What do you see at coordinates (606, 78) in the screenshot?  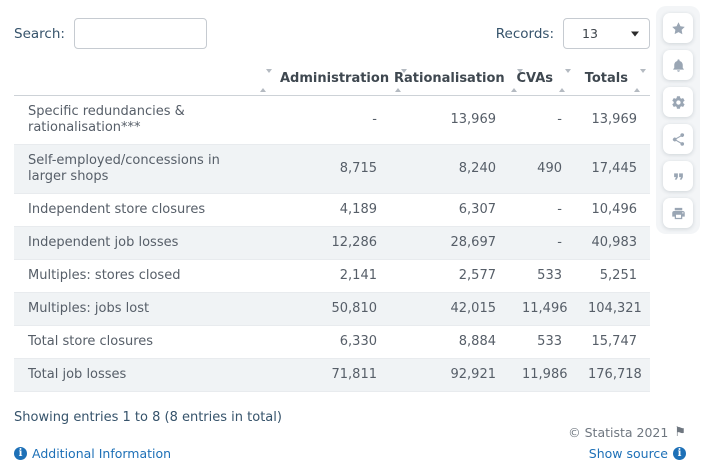 I see `column-header-label: Totals` at bounding box center [606, 78].